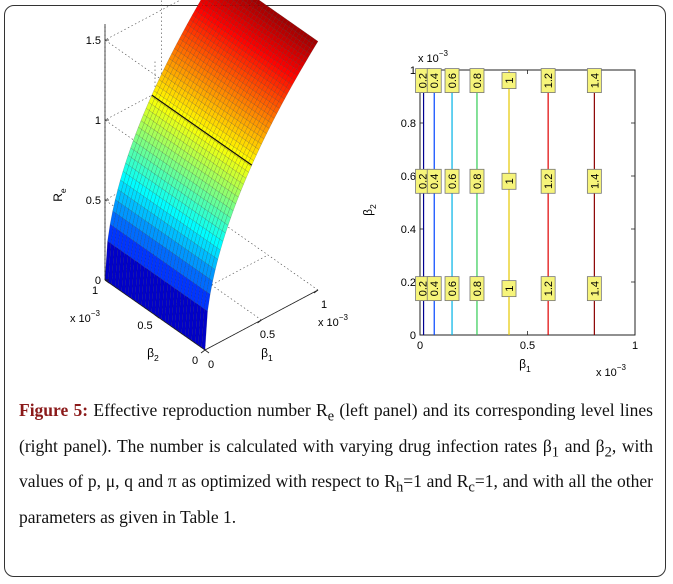  I want to click on caption-sub-2: 2, so click(608, 452).